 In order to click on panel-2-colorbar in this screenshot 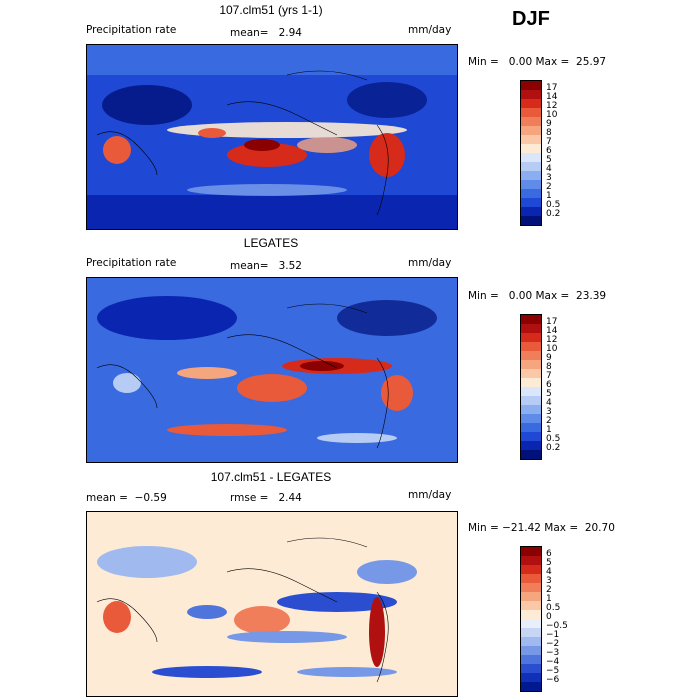, I will do `click(531, 387)`.